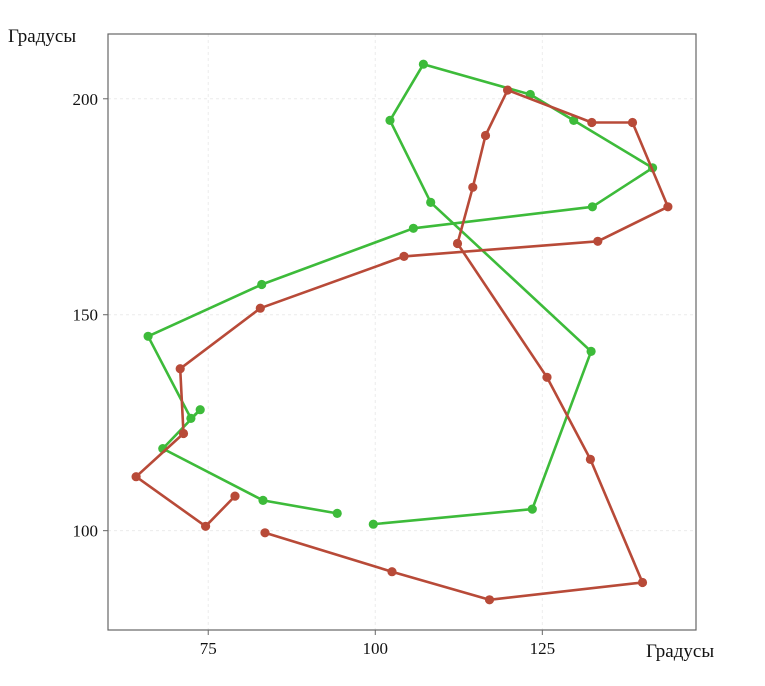  I want to click on y-tick-label: 150, so click(86, 315).